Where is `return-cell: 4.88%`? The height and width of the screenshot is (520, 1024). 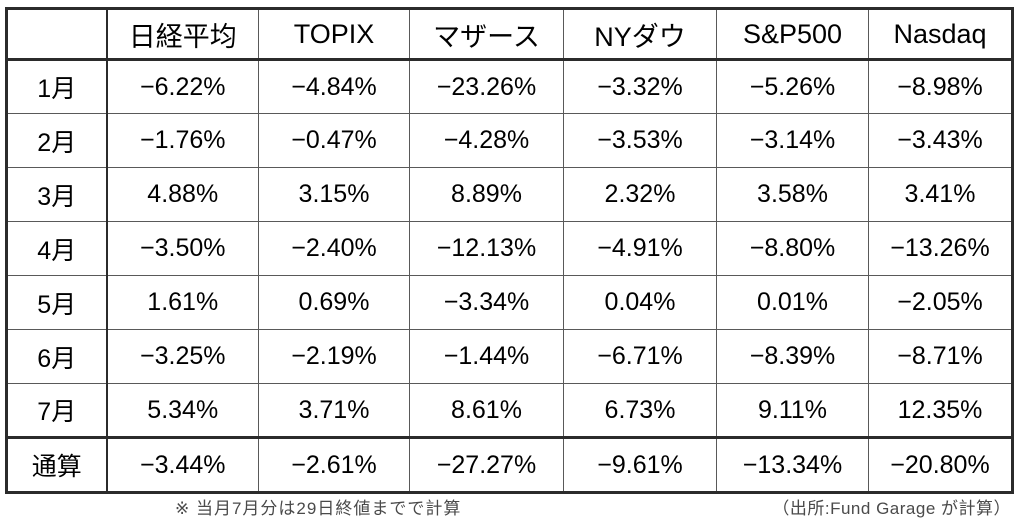 return-cell: 4.88% is located at coordinates (182, 194).